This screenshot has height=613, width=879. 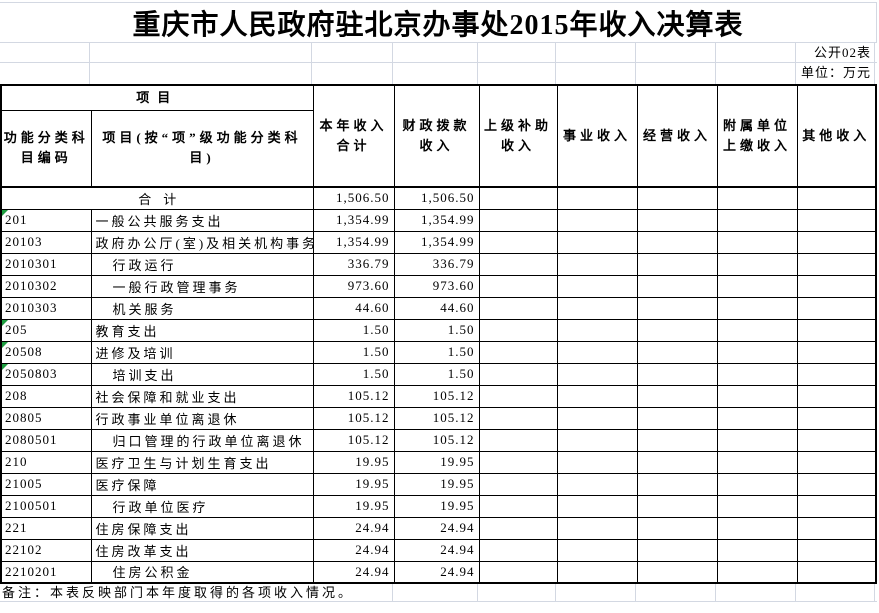 I want to click on cell-item-name: 进修及培训, so click(x=202, y=352).